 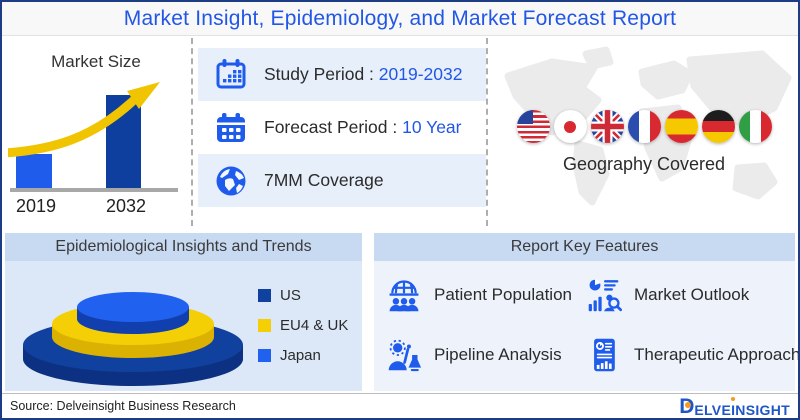 I want to click on flag-row, so click(x=644, y=126).